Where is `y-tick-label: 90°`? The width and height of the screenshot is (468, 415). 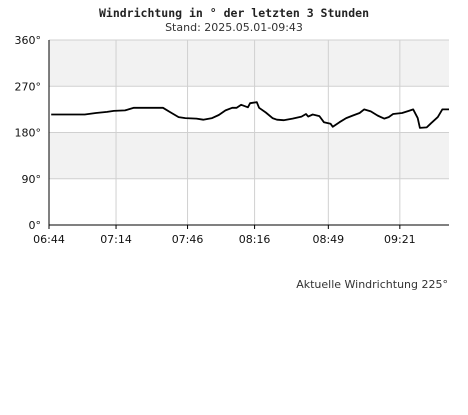
y-tick-label: 90° is located at coordinates (32, 179).